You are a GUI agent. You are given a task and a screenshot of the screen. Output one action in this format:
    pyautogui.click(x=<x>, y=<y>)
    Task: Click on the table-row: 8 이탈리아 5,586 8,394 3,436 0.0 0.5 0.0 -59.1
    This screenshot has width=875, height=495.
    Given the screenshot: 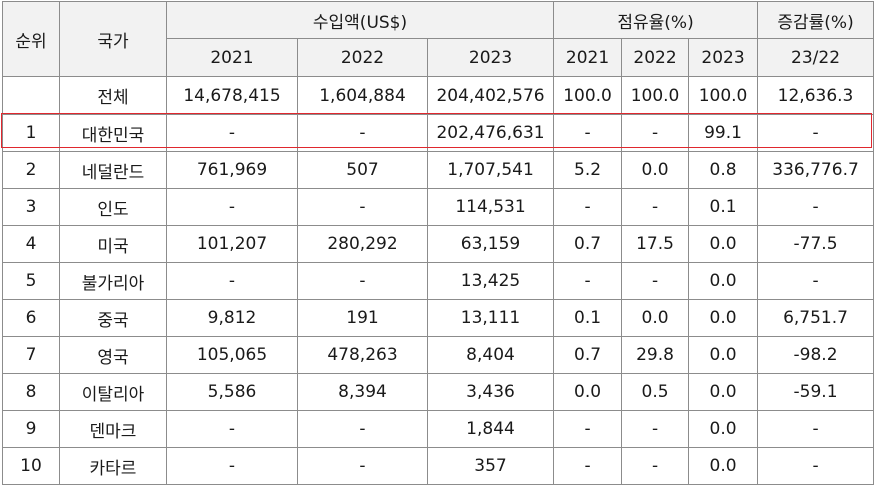 What is the action you would take?
    pyautogui.click(x=438, y=392)
    